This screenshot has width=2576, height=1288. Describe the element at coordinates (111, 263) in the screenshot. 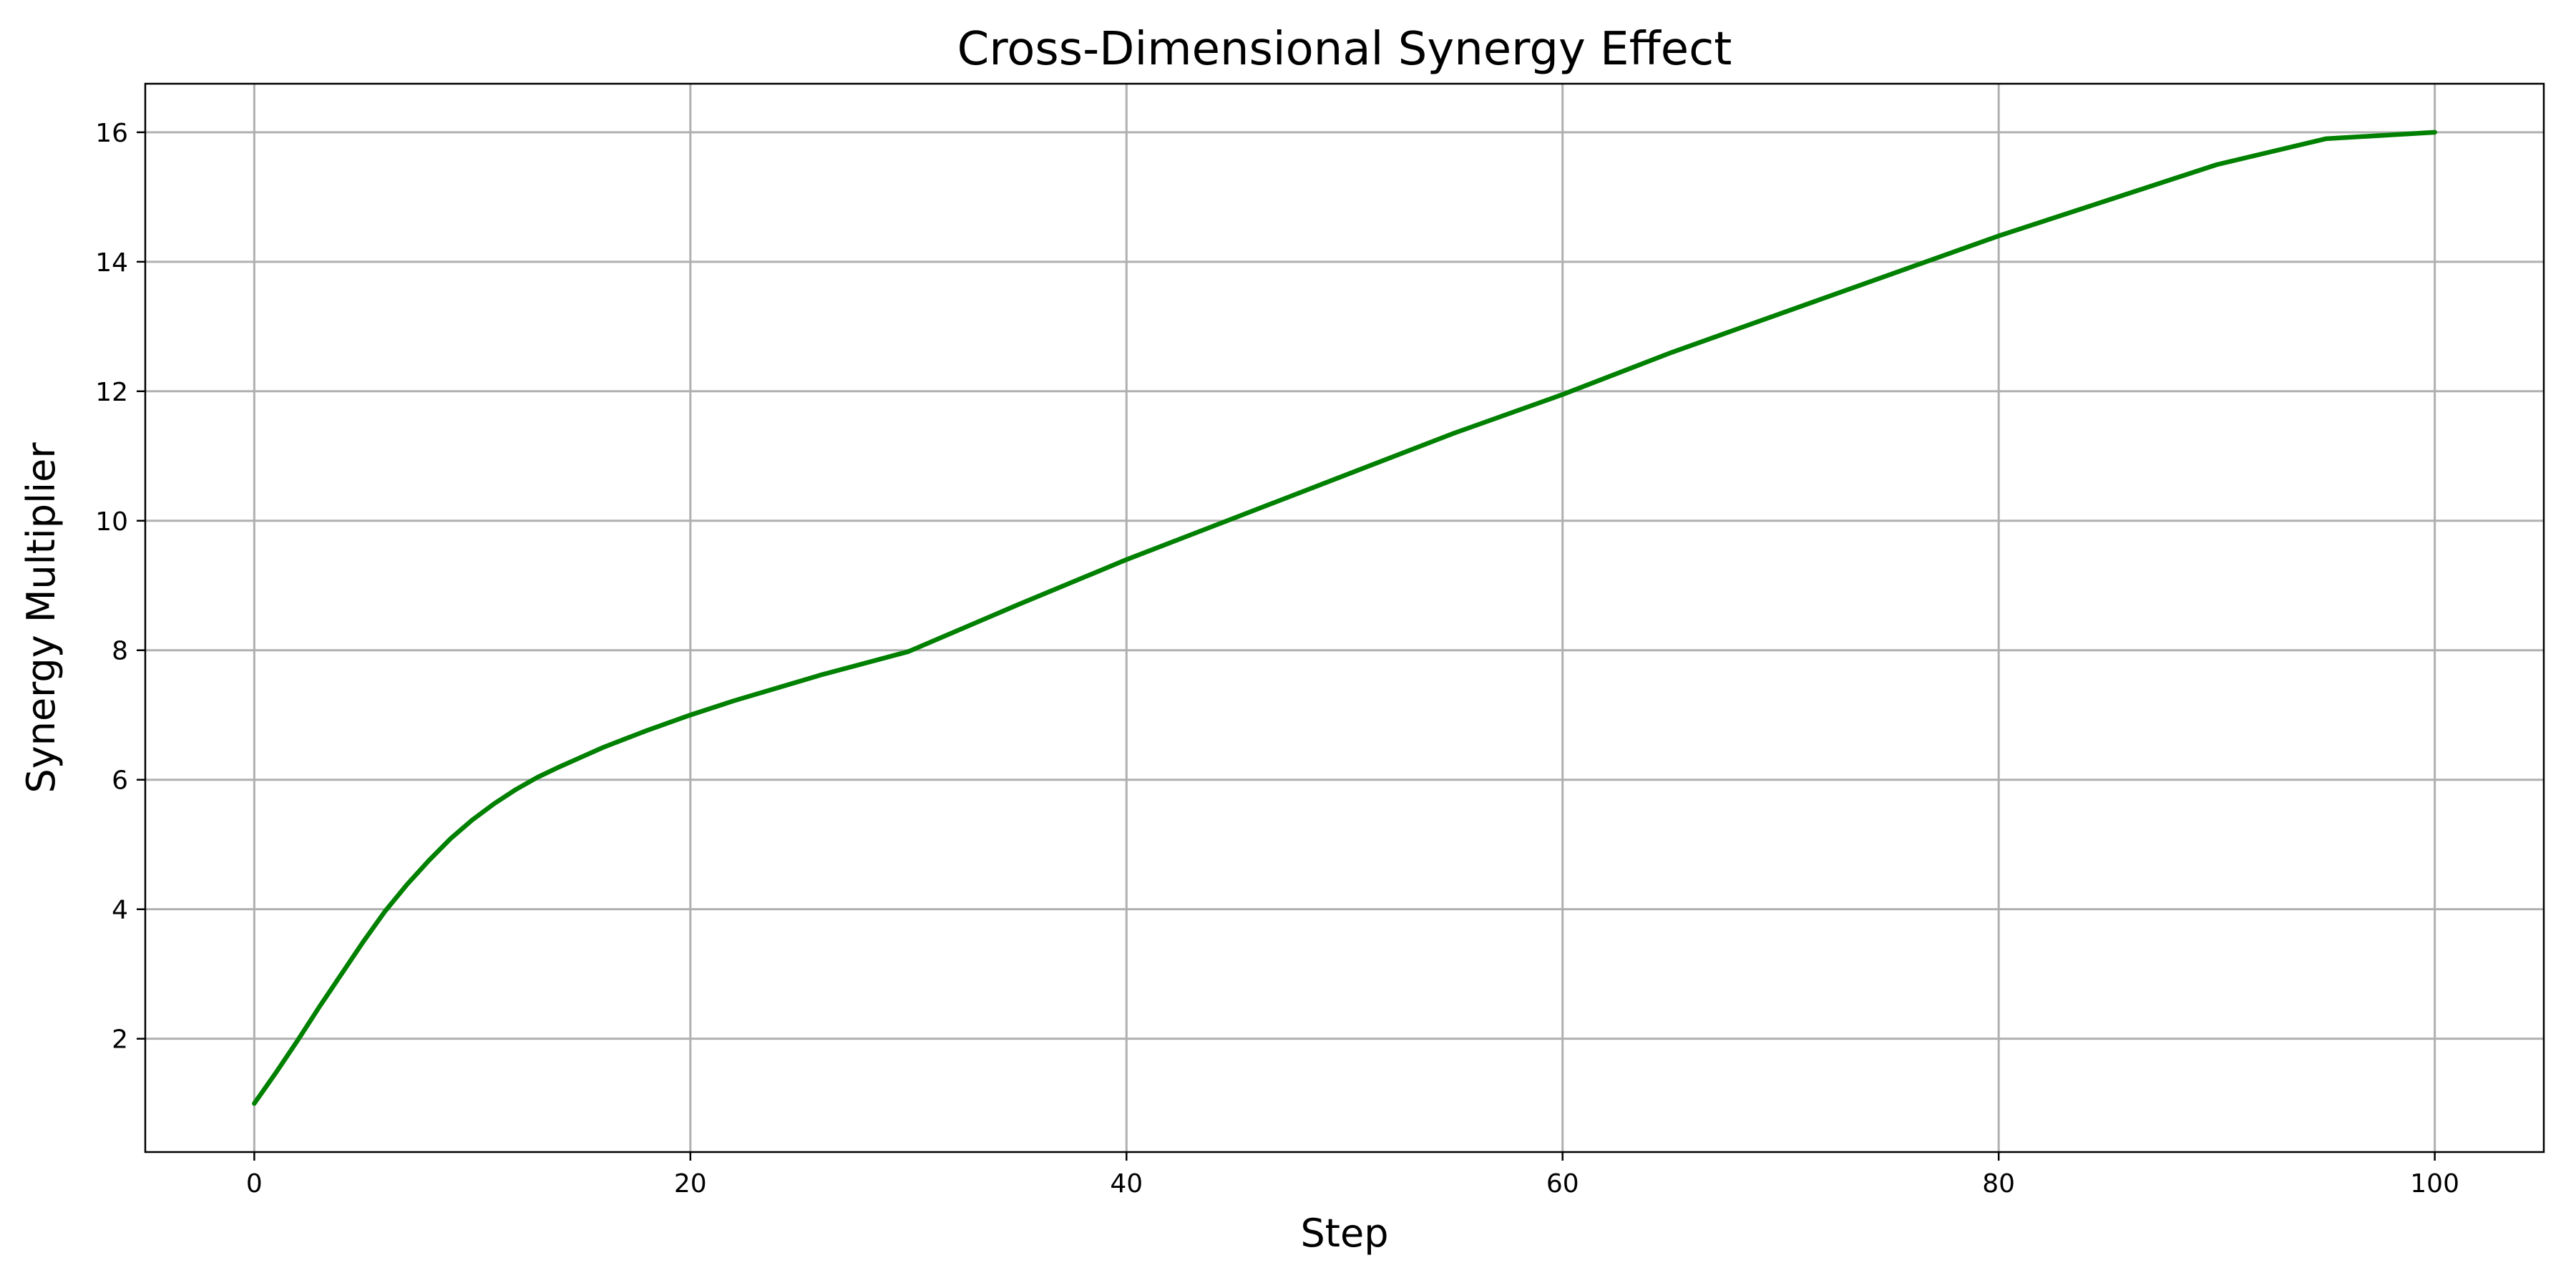

I see `y-tick-label: 14` at that location.